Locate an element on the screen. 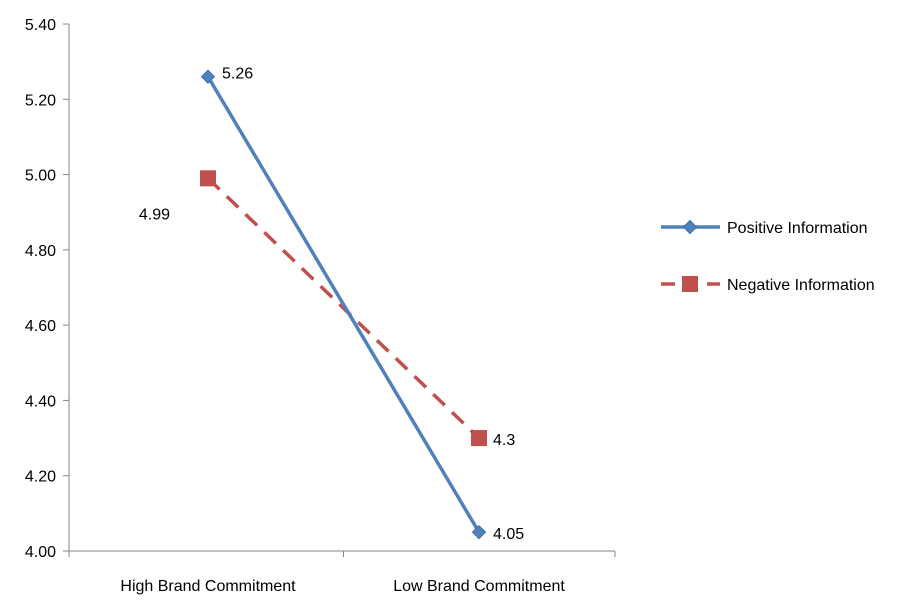 This screenshot has width=924, height=601. data-label: 4.3 is located at coordinates (504, 440).